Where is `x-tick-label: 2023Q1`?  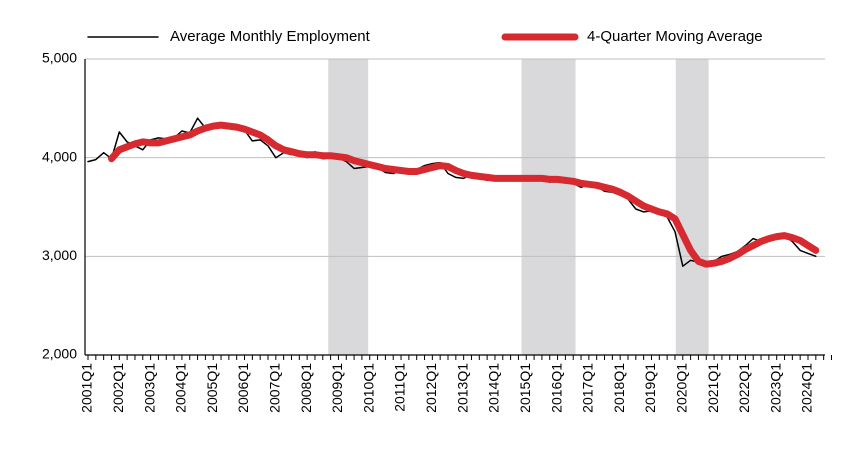
x-tick-label: 2023Q1 is located at coordinates (775, 388).